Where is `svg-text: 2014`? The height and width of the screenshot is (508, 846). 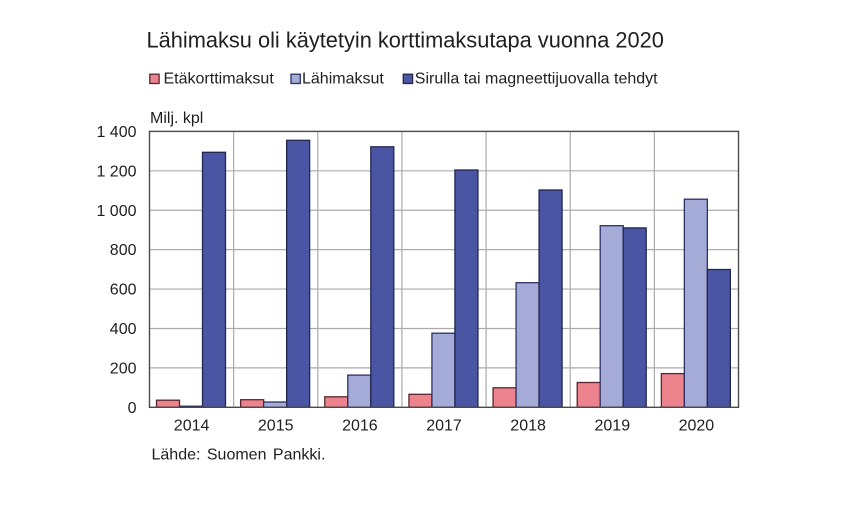 svg-text: 2014 is located at coordinates (192, 426).